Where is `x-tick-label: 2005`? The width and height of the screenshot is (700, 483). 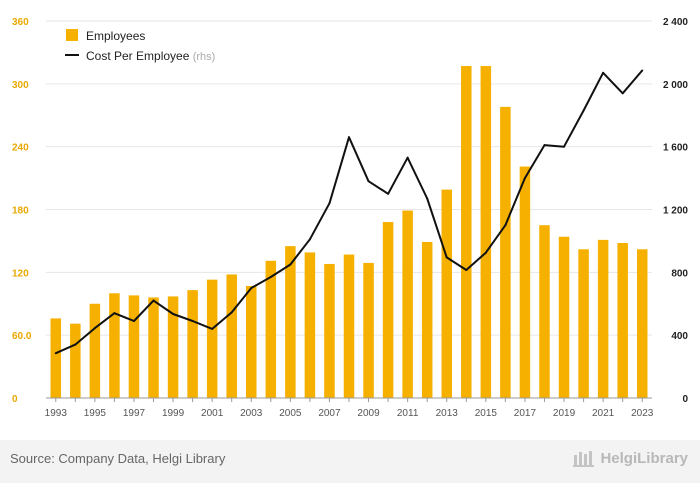
x-tick-label: 2005 is located at coordinates (290, 413).